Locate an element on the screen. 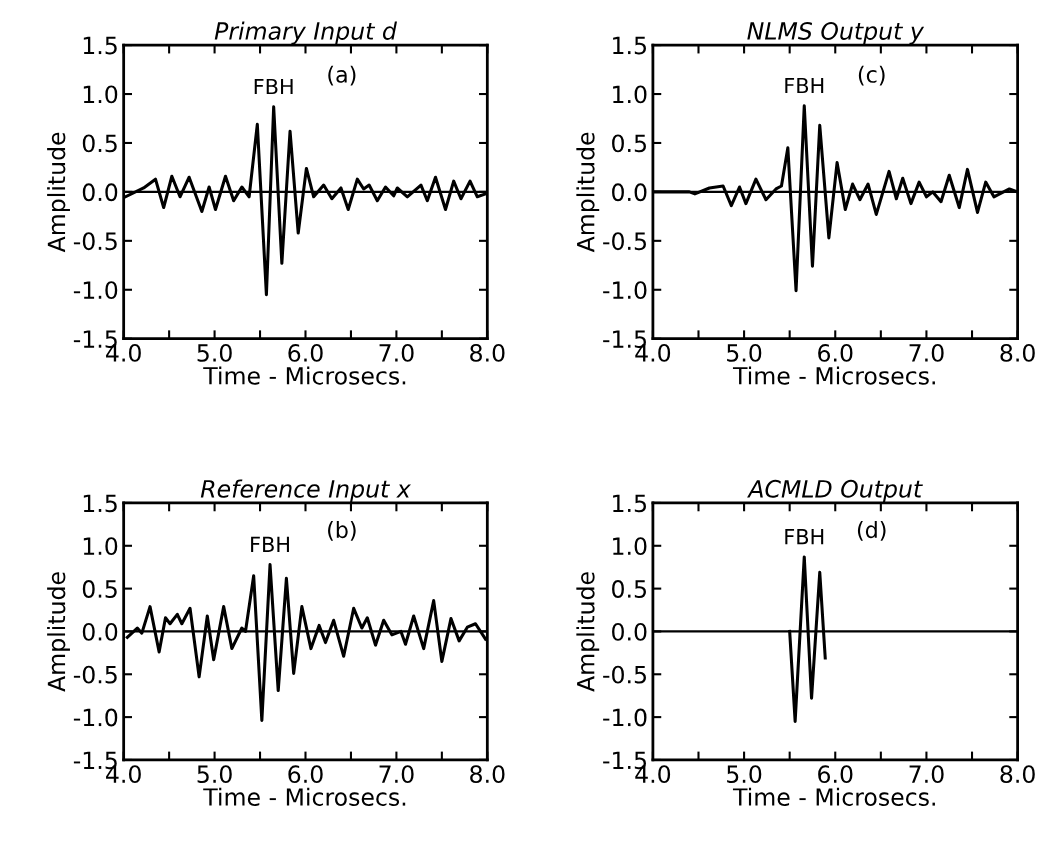 The height and width of the screenshot is (851, 1048). chart-title: ACMLD Output is located at coordinates (835, 491).